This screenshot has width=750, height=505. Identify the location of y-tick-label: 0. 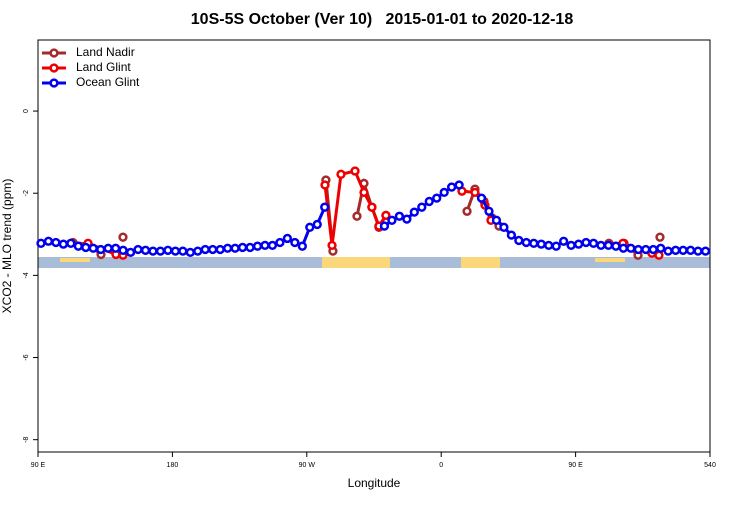
(26, 111).